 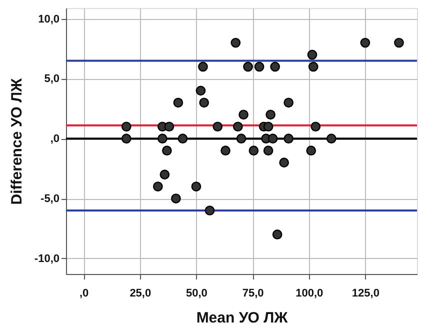 I want to click on y-axis-title: Difference УО ЛЖ, so click(x=17, y=141).